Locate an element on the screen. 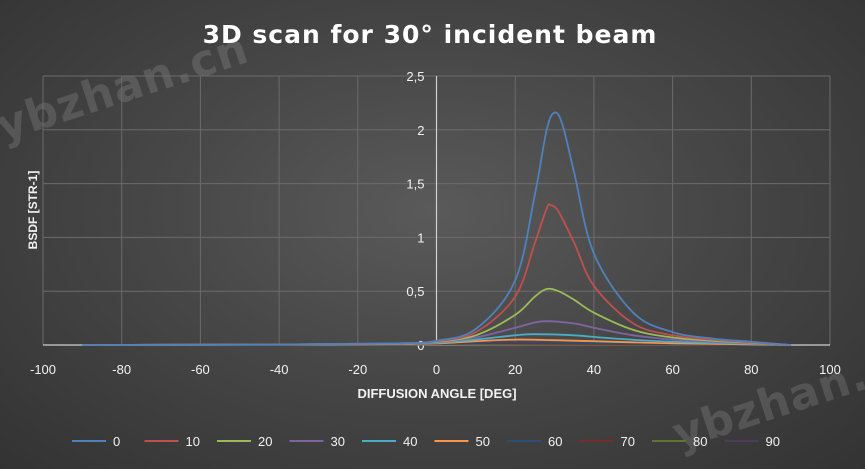 The width and height of the screenshot is (865, 469). x-tick-label: 20 is located at coordinates (515, 369).